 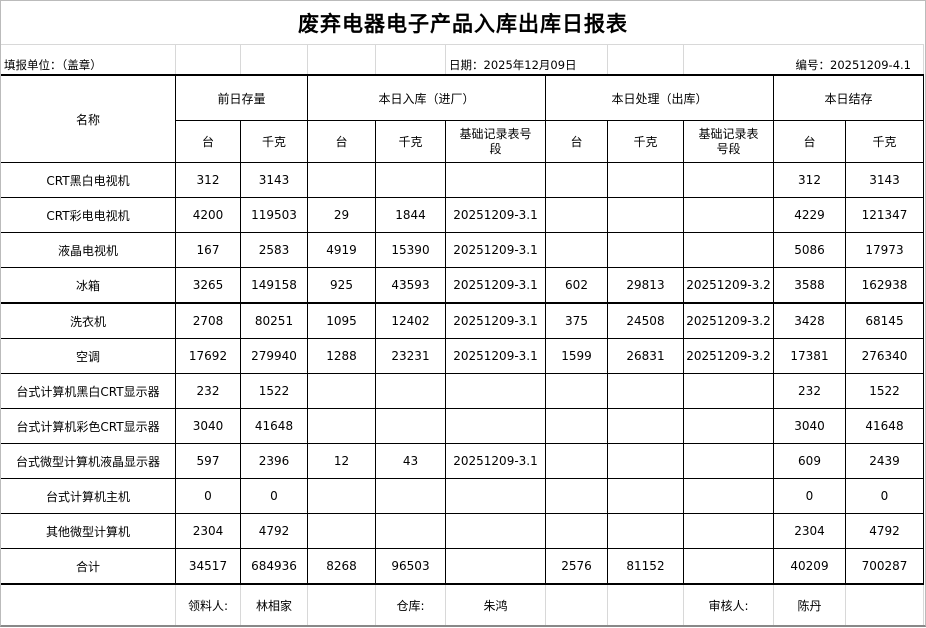 I want to click on table-cell: 121347, so click(x=884, y=215).